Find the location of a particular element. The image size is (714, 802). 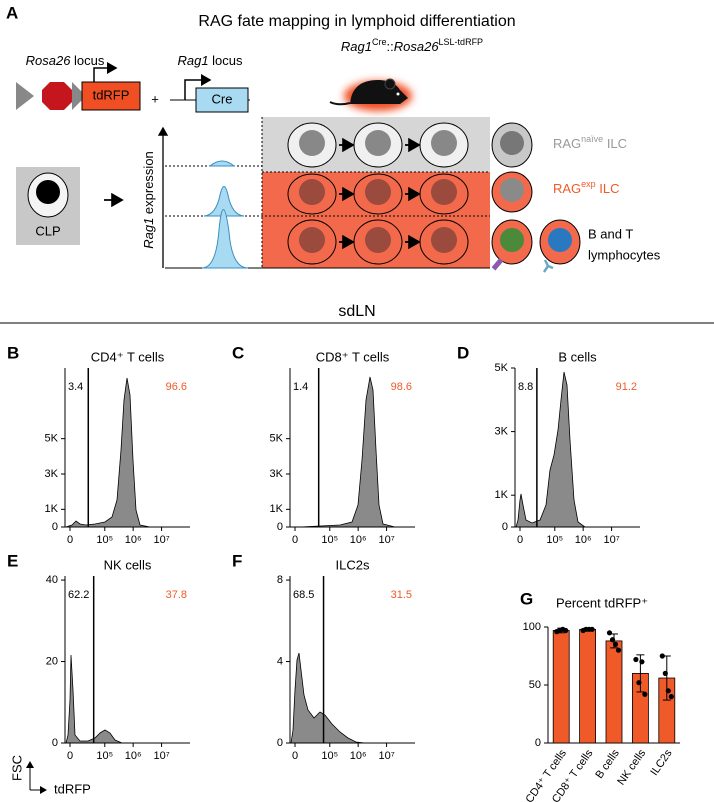

sep: :: is located at coordinates (390, 46).